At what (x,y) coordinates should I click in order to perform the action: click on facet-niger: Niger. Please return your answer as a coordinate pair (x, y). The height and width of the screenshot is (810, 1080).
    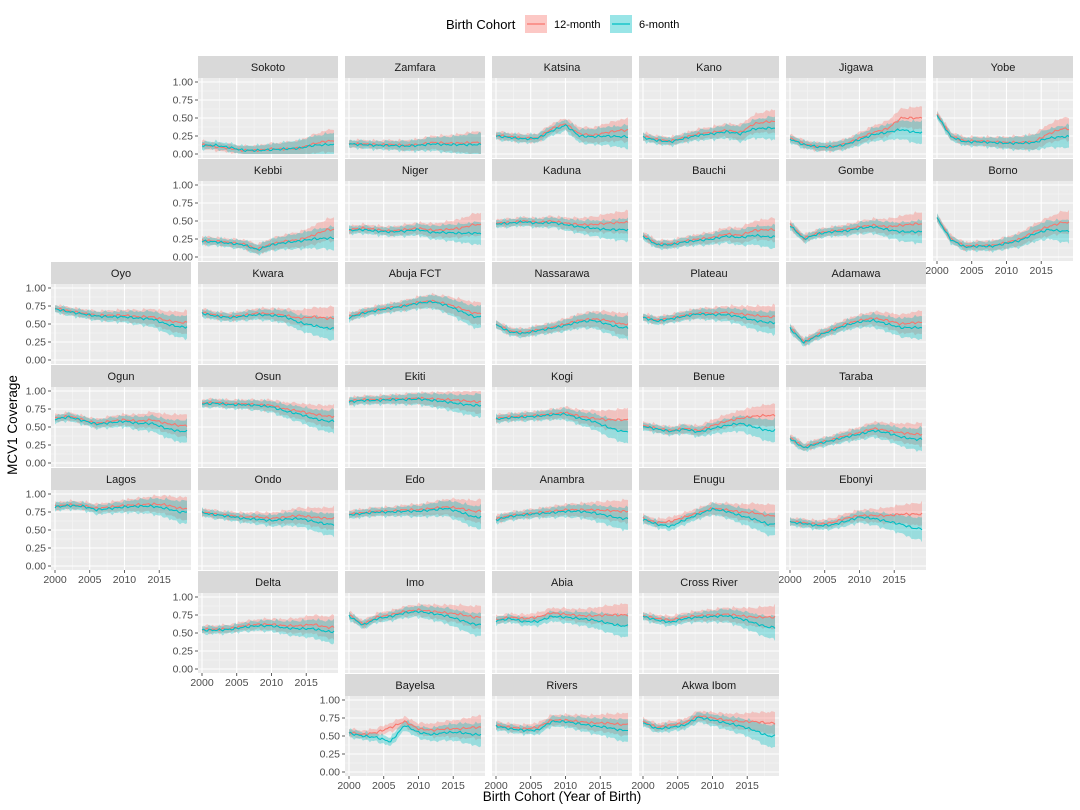
    Looking at the image, I should click on (415, 210).